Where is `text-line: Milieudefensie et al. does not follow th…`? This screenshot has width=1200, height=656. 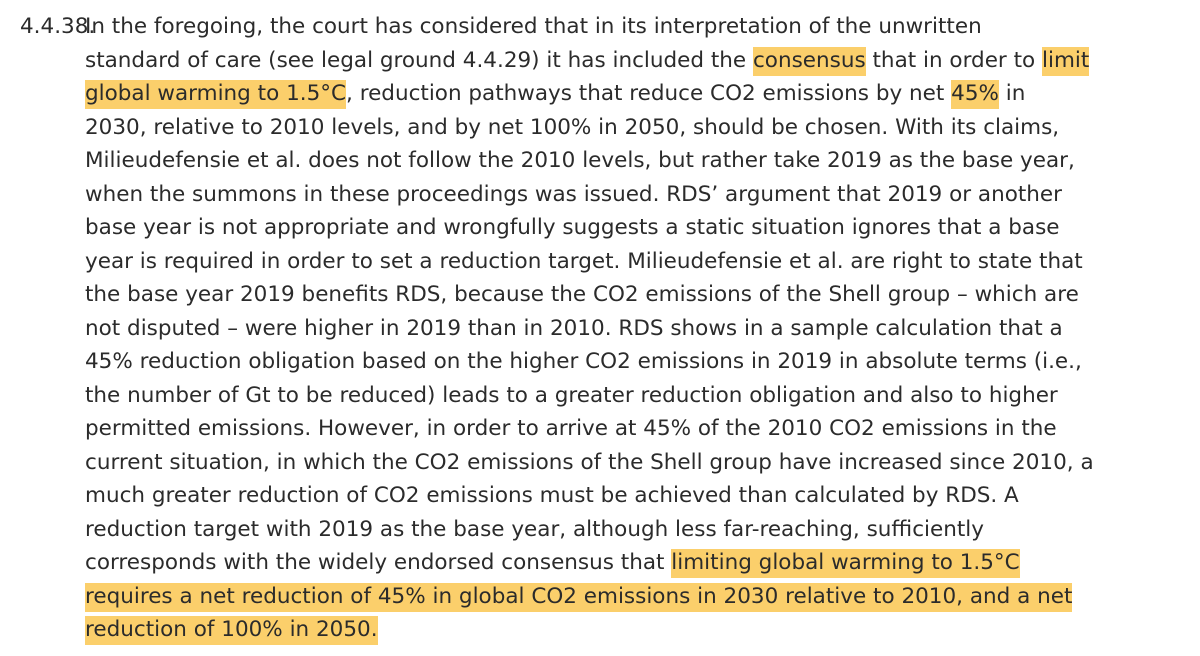 text-line: Milieudefensie et al. does not follow th… is located at coordinates (580, 161).